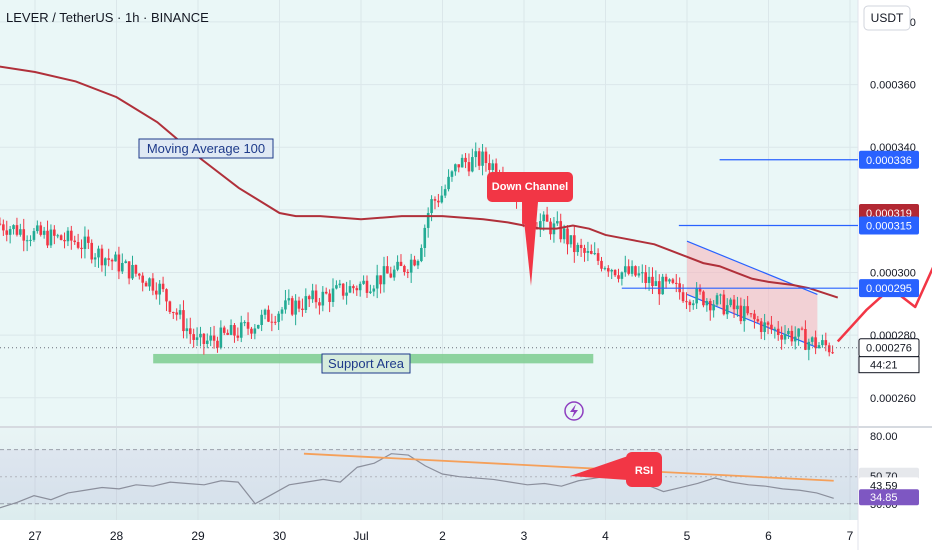 This screenshot has height=550, width=932. Describe the element at coordinates (440, 536) in the screenshot. I see `time-axis: 27 28 29 30 Jul 2 3 4 5 6 7` at that location.